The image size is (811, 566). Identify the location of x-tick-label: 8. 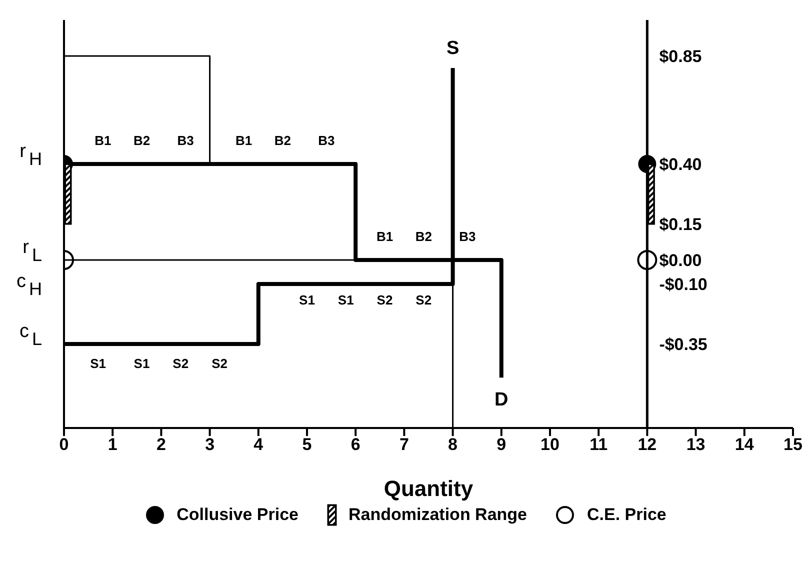
(453, 444).